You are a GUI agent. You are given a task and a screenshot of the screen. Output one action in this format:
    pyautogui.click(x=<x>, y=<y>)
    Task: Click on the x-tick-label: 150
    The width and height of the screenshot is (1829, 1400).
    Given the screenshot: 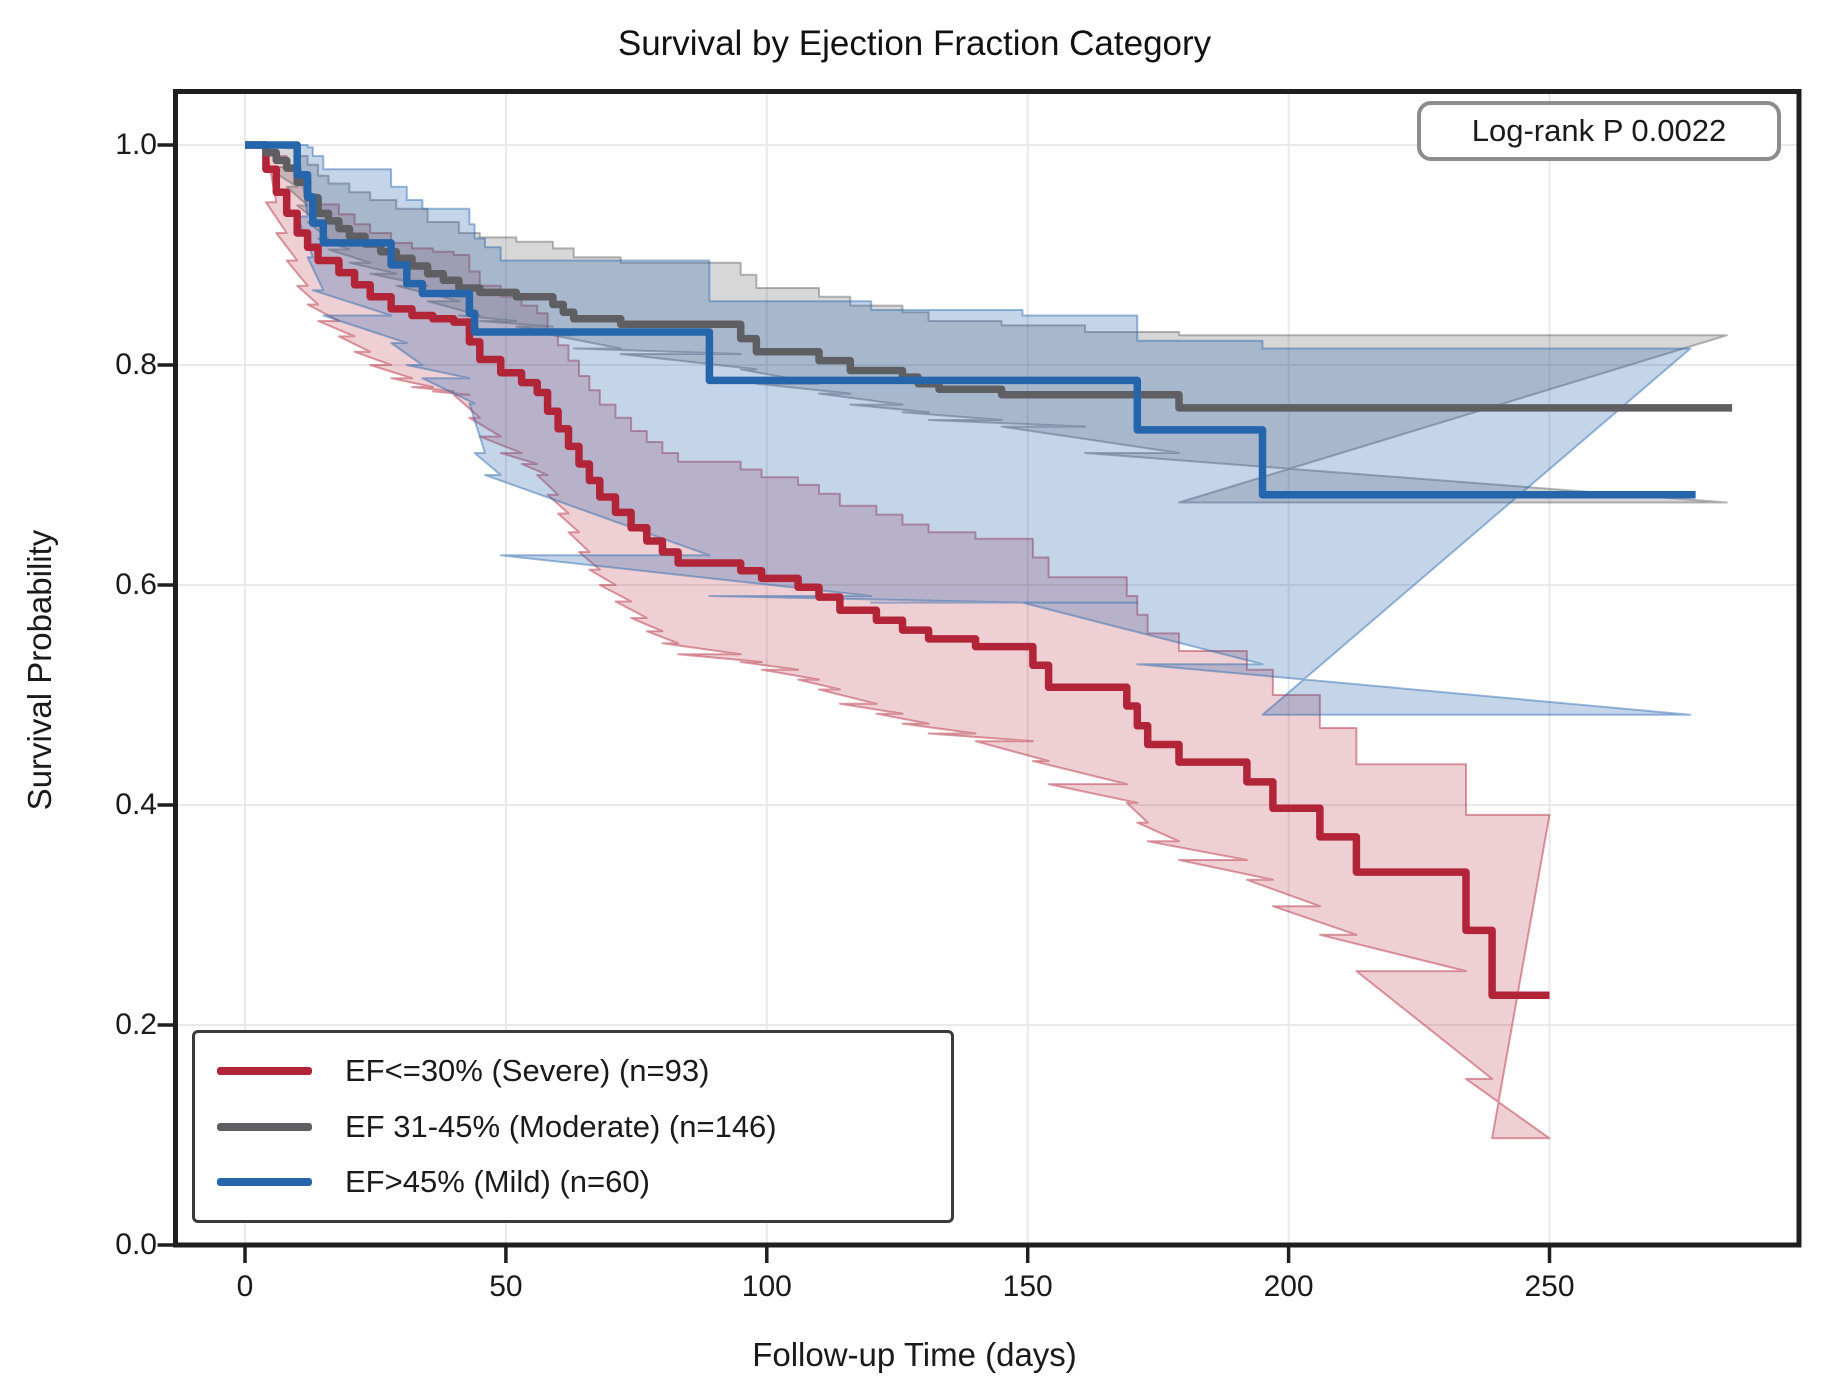 What is the action you would take?
    pyautogui.click(x=1027, y=1286)
    